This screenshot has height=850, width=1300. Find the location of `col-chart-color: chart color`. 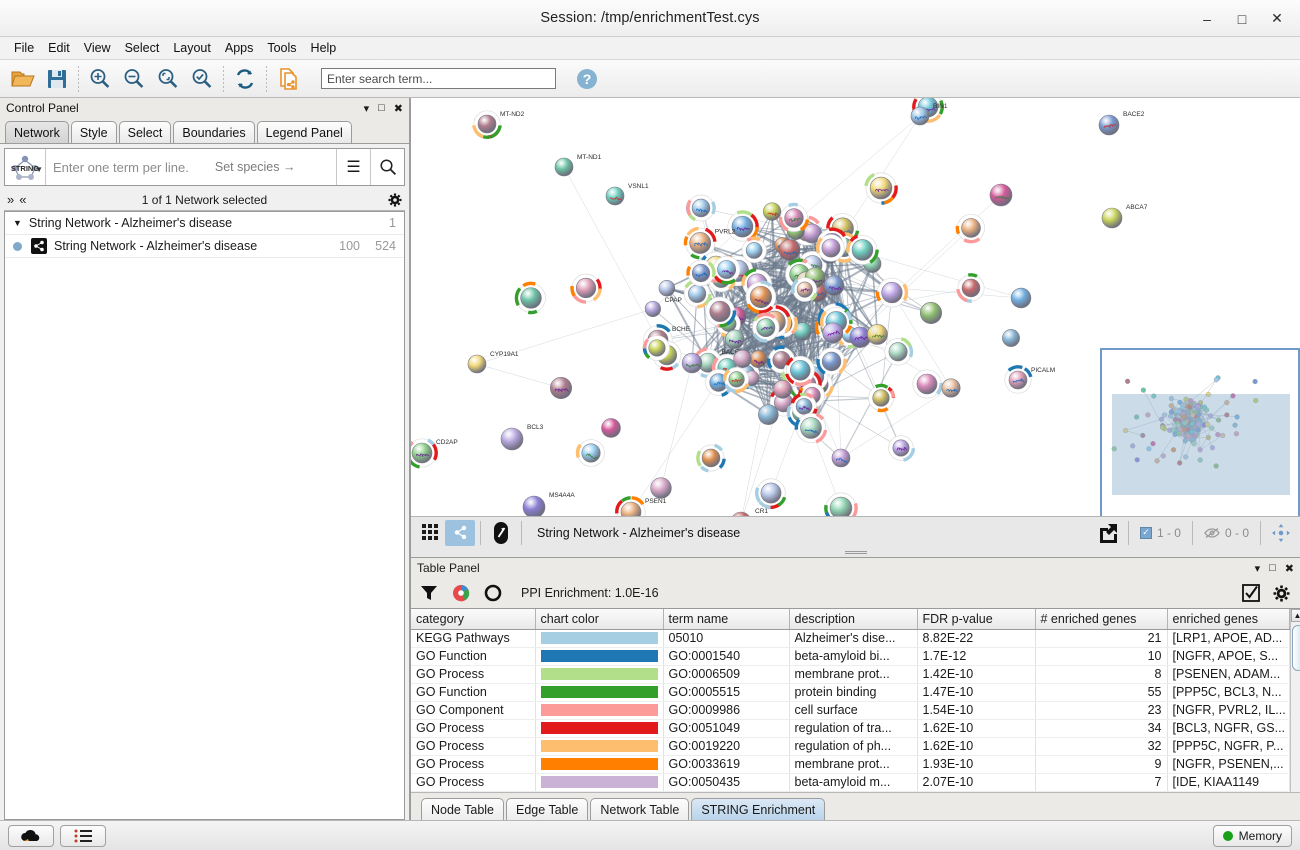

col-chart-color: chart color is located at coordinates (599, 619).